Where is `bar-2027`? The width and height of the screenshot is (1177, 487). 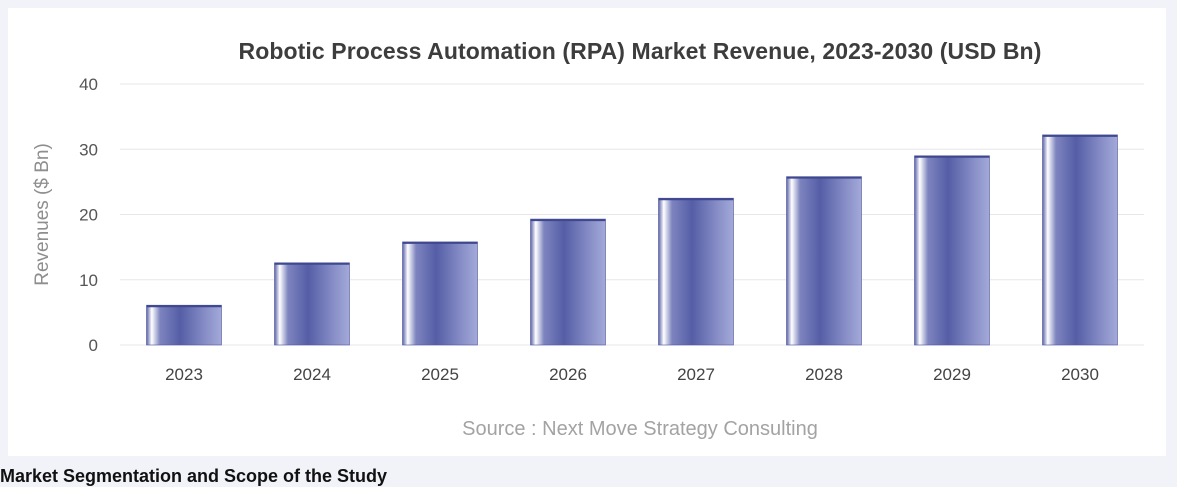 bar-2027 is located at coordinates (696, 271).